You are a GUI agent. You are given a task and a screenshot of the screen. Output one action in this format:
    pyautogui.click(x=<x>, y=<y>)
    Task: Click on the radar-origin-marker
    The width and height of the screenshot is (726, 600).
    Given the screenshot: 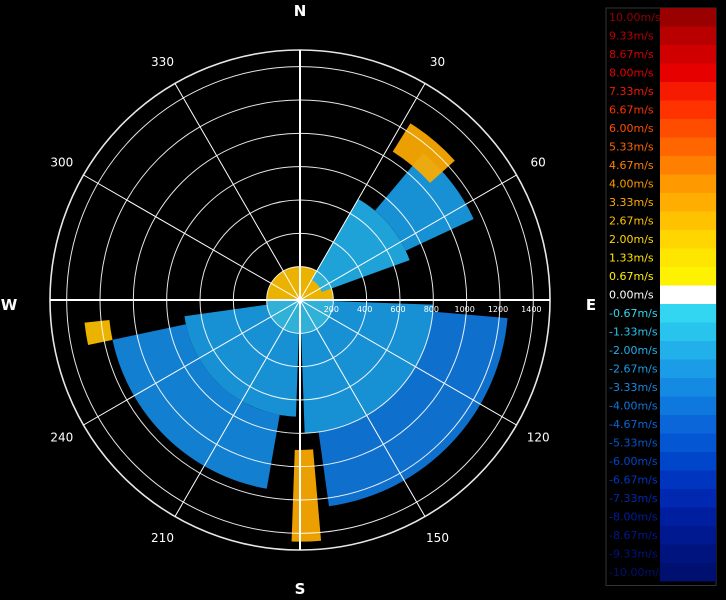 What is the action you would take?
    pyautogui.click(x=300, y=300)
    